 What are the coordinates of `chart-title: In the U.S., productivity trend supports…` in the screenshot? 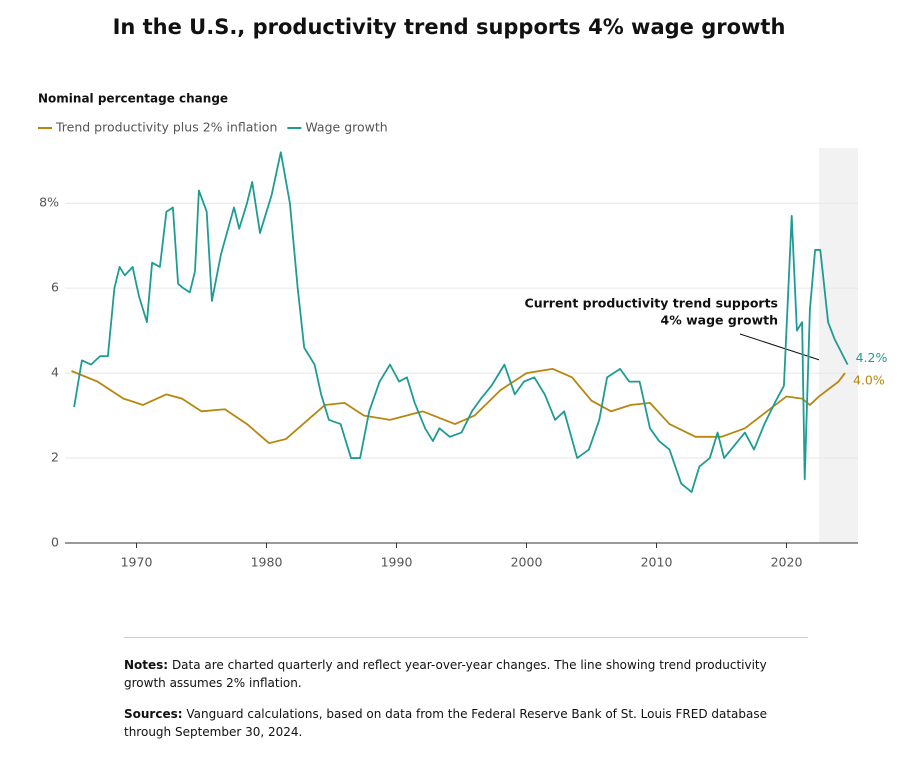 It's located at (449, 27).